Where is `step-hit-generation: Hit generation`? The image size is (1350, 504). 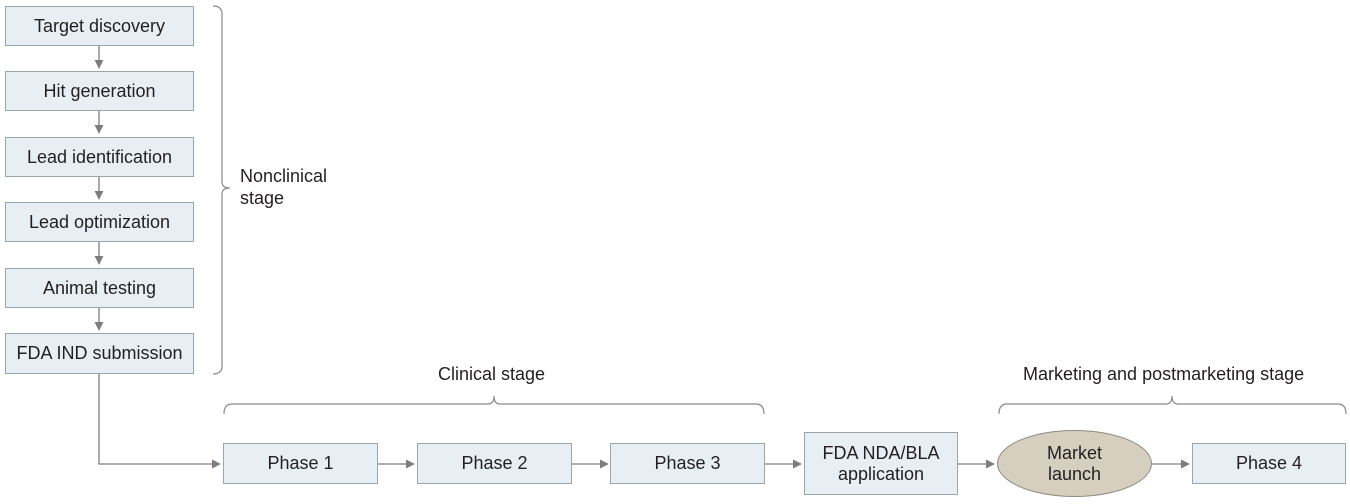 step-hit-generation: Hit generation is located at coordinates (99, 91).